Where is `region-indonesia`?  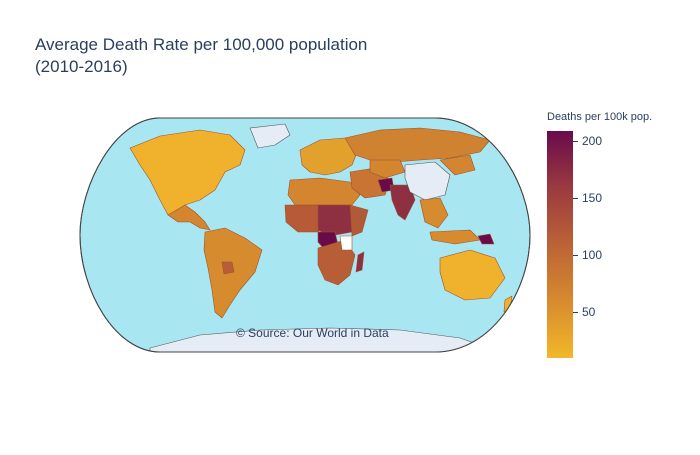
region-indonesia is located at coordinates (455, 237).